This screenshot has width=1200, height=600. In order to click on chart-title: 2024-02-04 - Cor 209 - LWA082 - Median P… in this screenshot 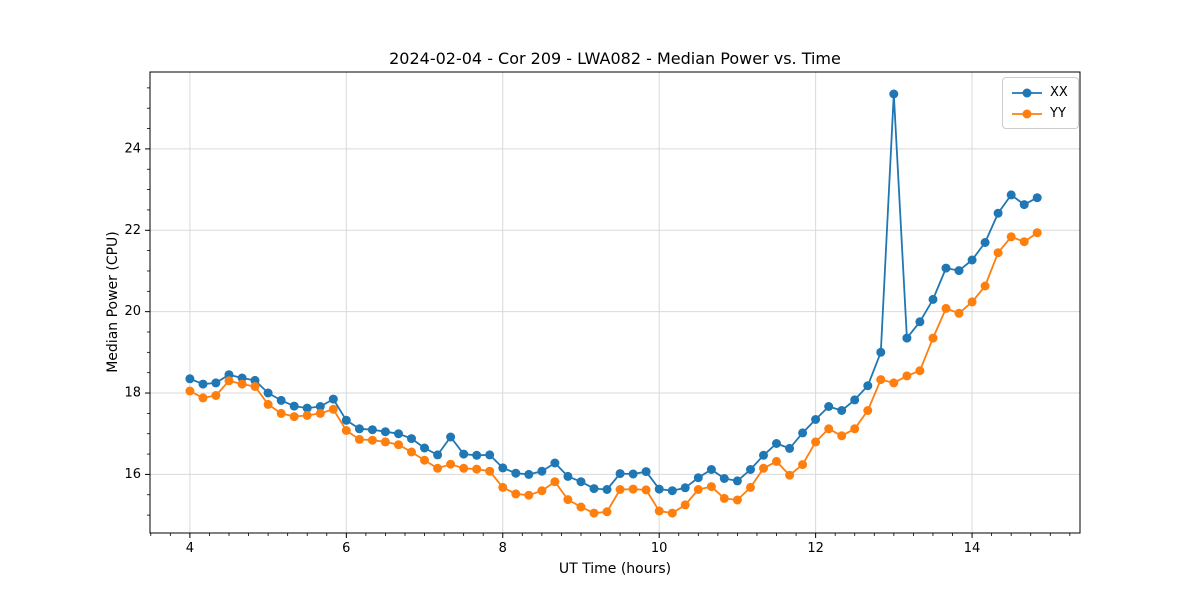, I will do `click(615, 58)`.